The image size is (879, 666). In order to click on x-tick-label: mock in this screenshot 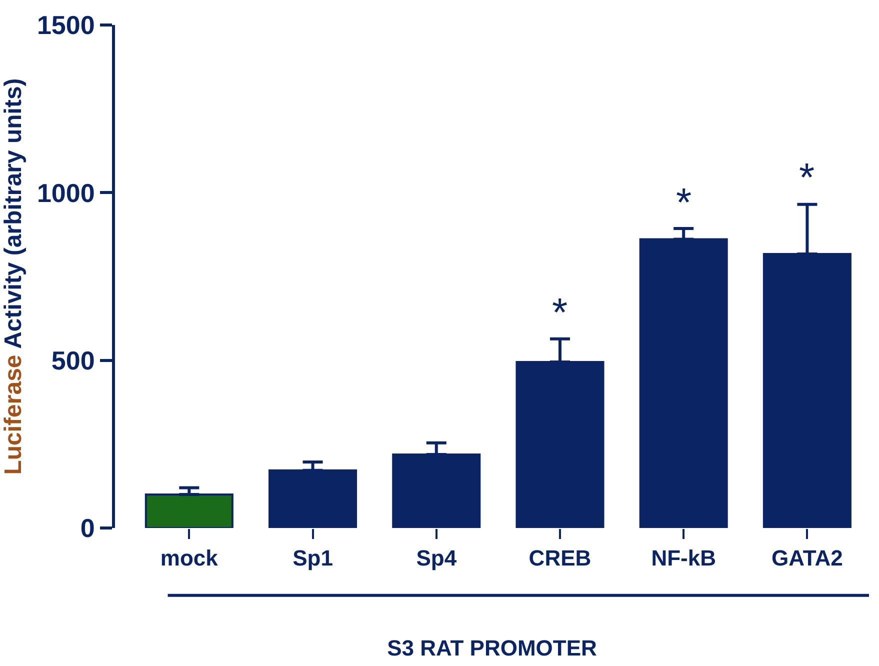, I will do `click(189, 557)`.